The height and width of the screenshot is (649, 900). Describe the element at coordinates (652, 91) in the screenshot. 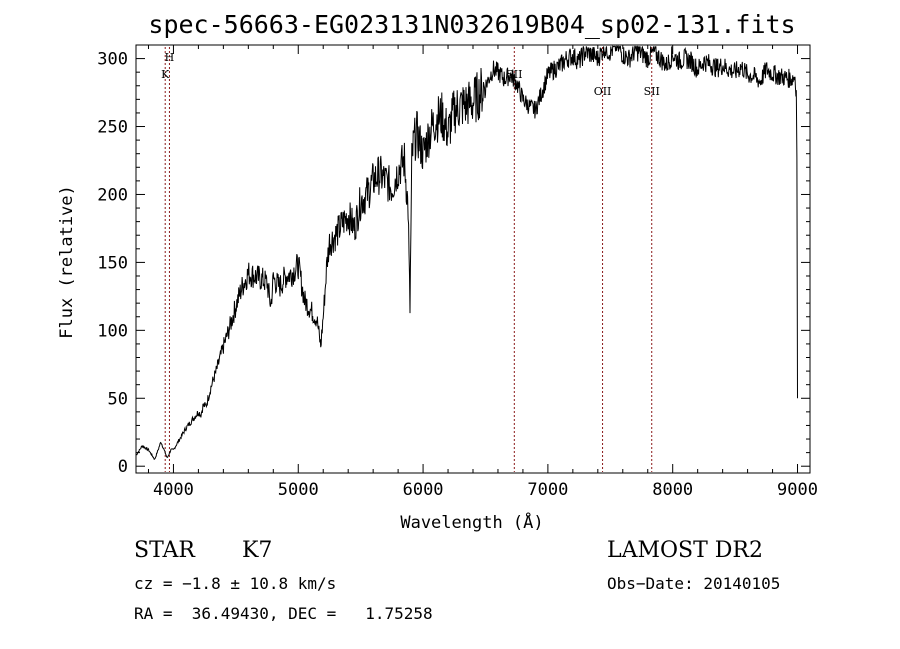

I see `line-marker-label: SII` at that location.